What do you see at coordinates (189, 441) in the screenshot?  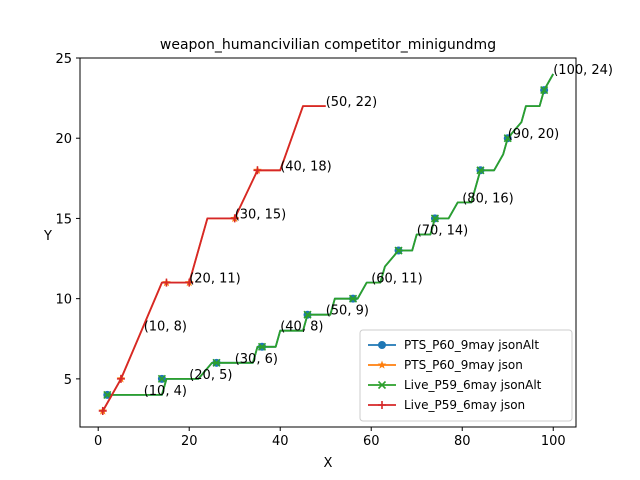 I see `x-tick-label: 20` at bounding box center [189, 441].